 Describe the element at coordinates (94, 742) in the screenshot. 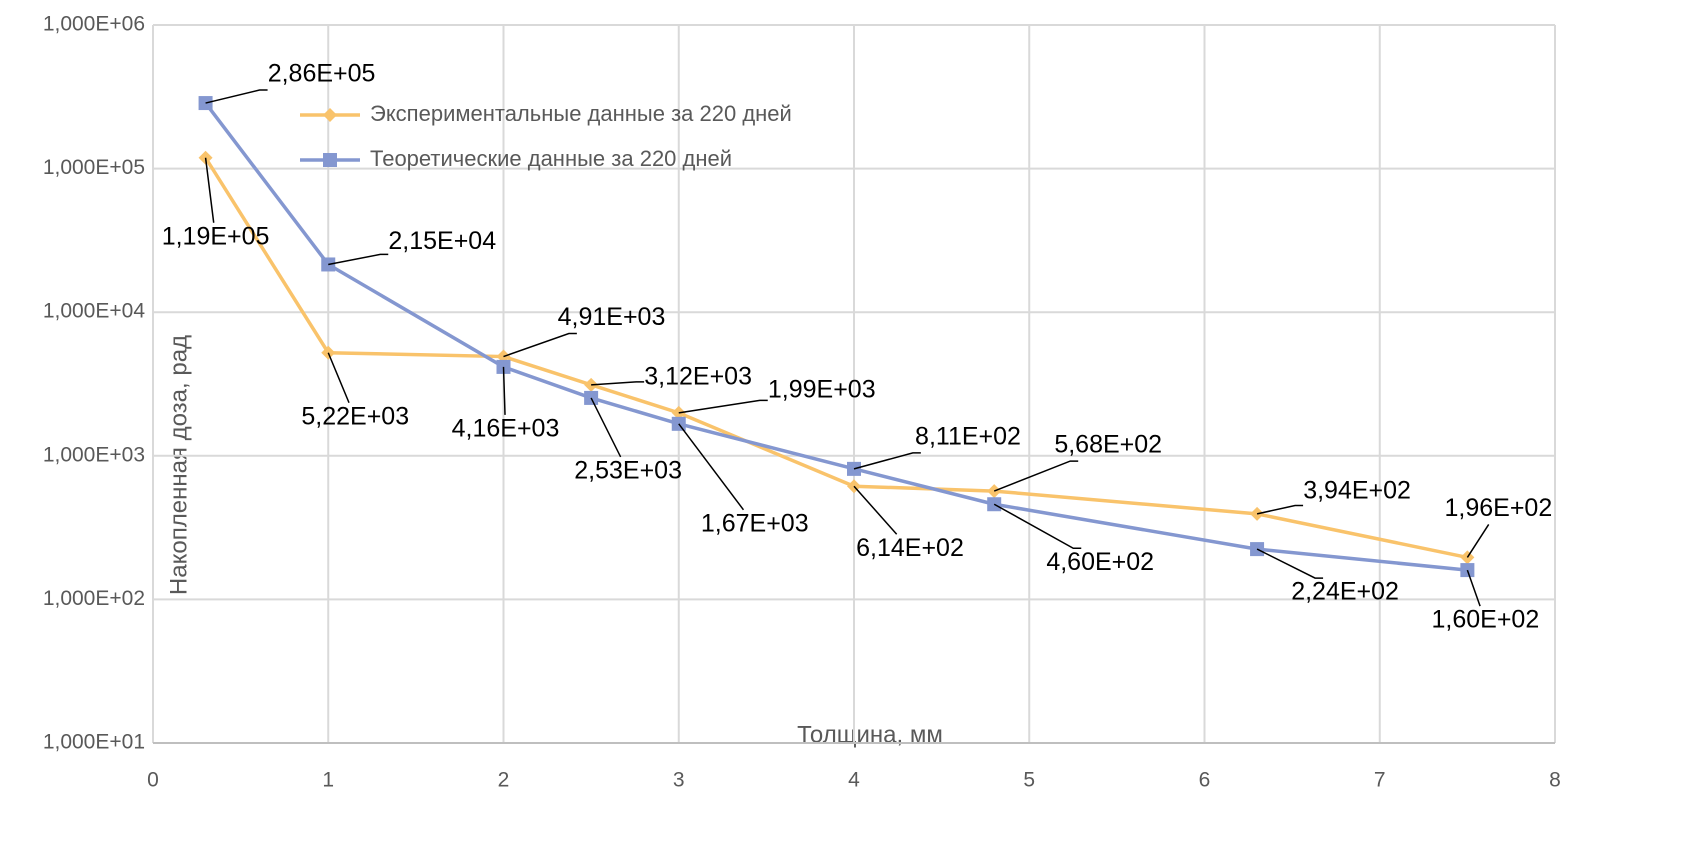

I see `y-tick-label: 1,000E+01` at that location.